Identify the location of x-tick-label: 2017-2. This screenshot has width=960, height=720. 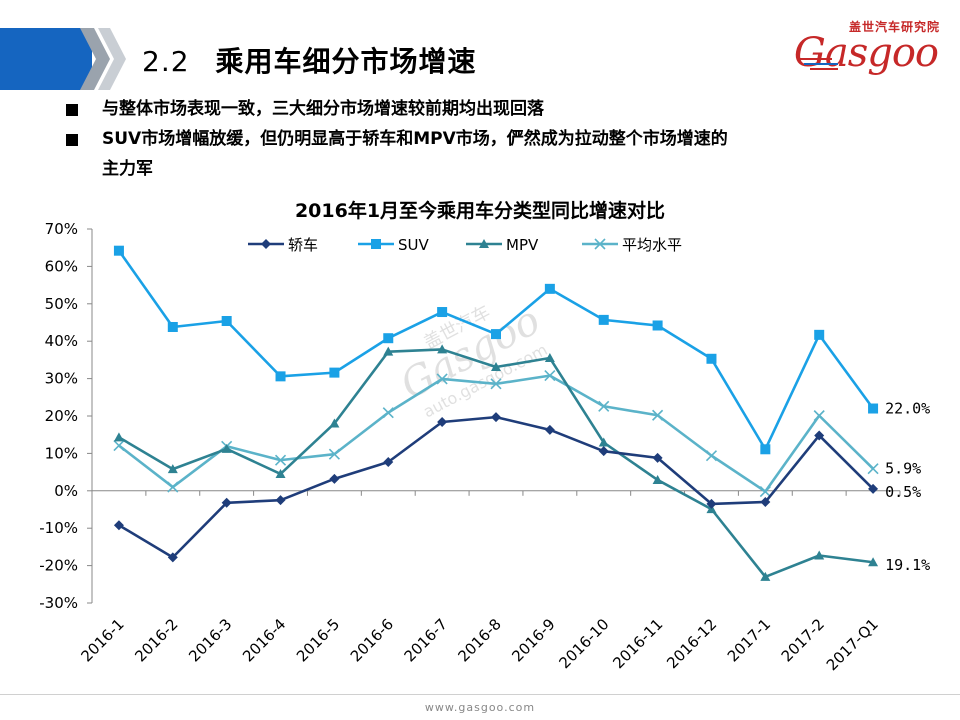
(803, 640).